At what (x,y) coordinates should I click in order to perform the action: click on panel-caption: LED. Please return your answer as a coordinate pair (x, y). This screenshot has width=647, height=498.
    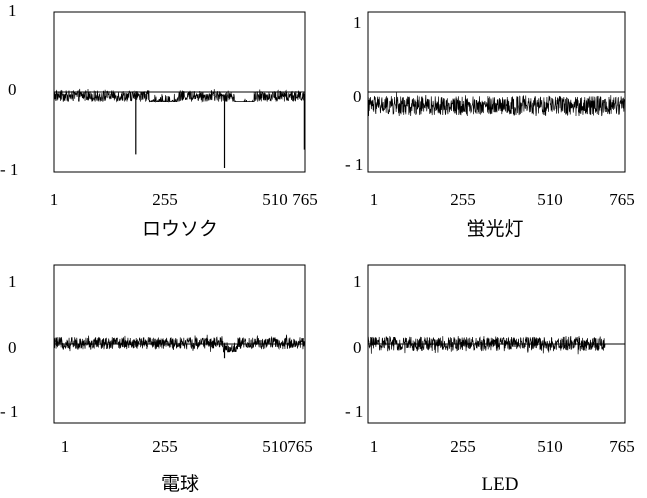
    Looking at the image, I should click on (500, 484).